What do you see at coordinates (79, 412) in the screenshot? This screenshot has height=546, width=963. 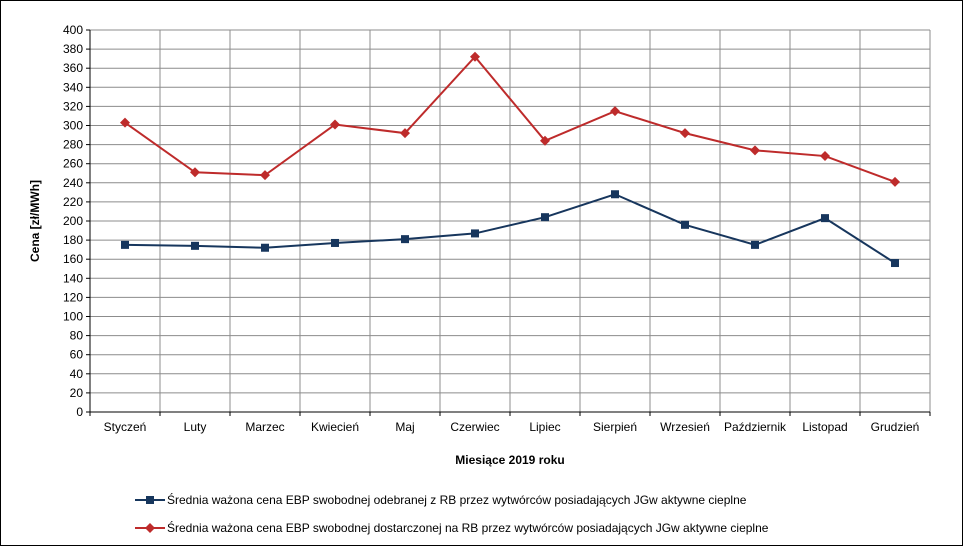 I see `y-tick-label: 0` at bounding box center [79, 412].